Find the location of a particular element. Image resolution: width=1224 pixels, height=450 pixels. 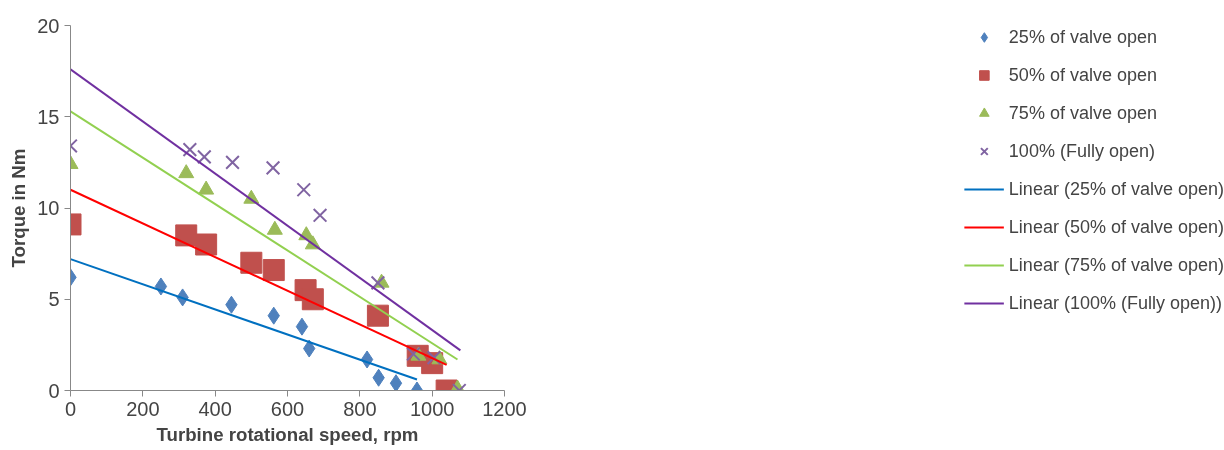

x-tick-label: 400 is located at coordinates (215, 408).